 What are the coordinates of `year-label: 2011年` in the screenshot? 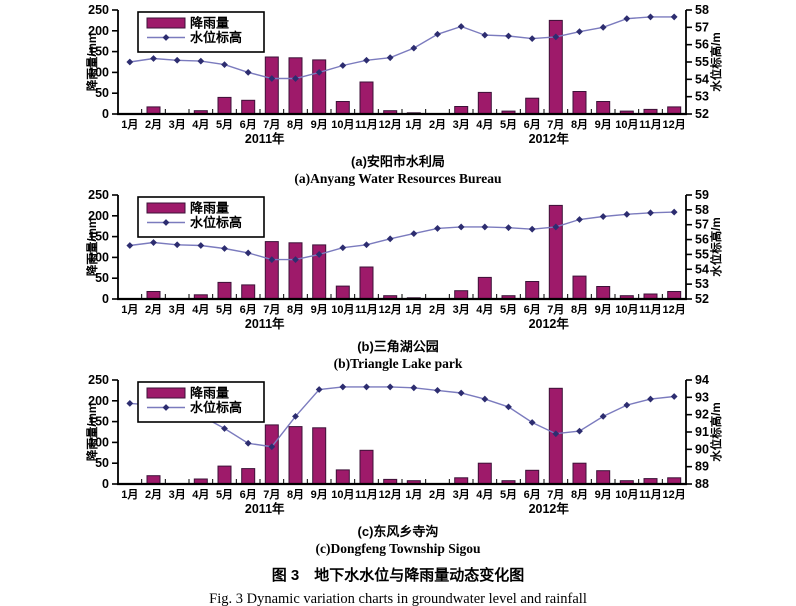 It's located at (265, 508).